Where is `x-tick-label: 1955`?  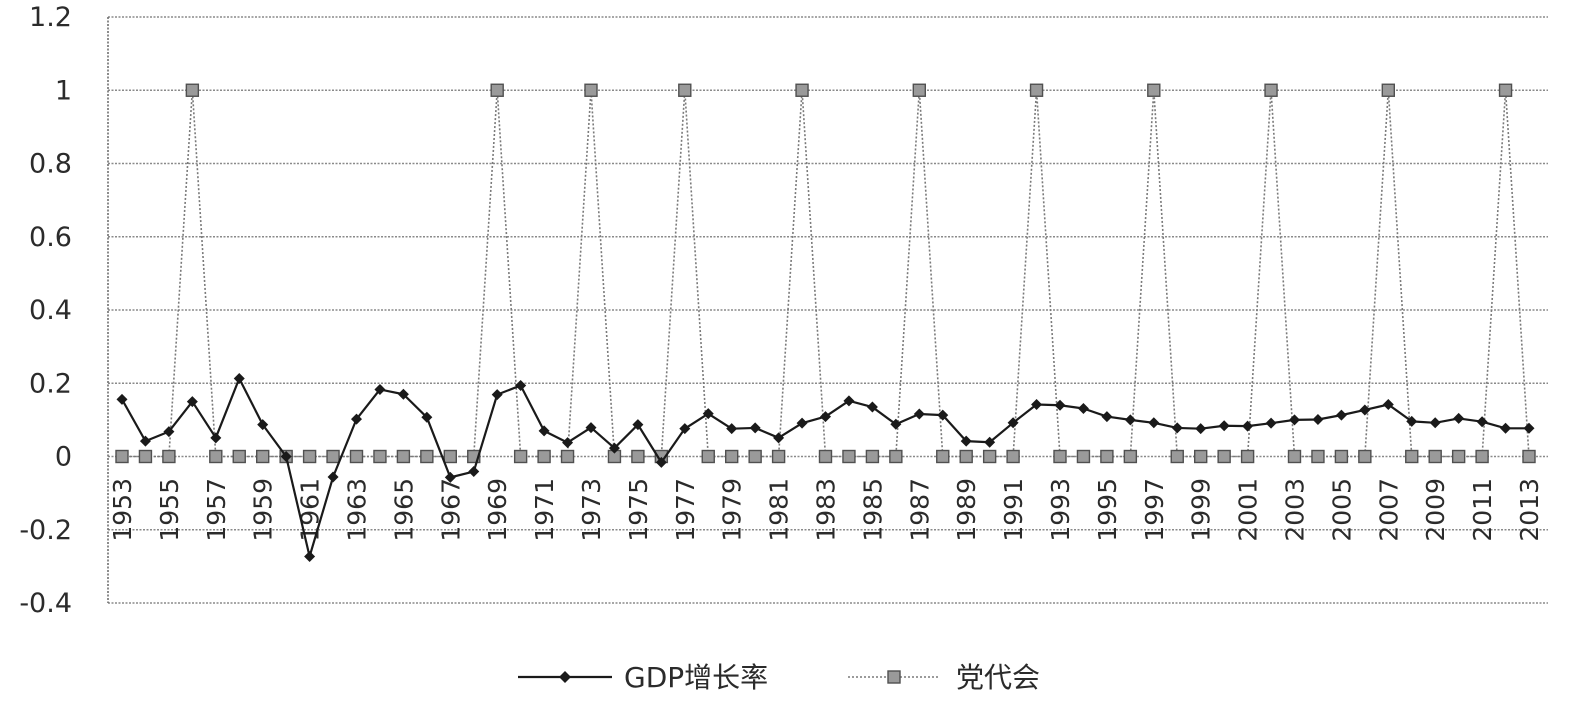 x-tick-label: 1955 is located at coordinates (169, 510).